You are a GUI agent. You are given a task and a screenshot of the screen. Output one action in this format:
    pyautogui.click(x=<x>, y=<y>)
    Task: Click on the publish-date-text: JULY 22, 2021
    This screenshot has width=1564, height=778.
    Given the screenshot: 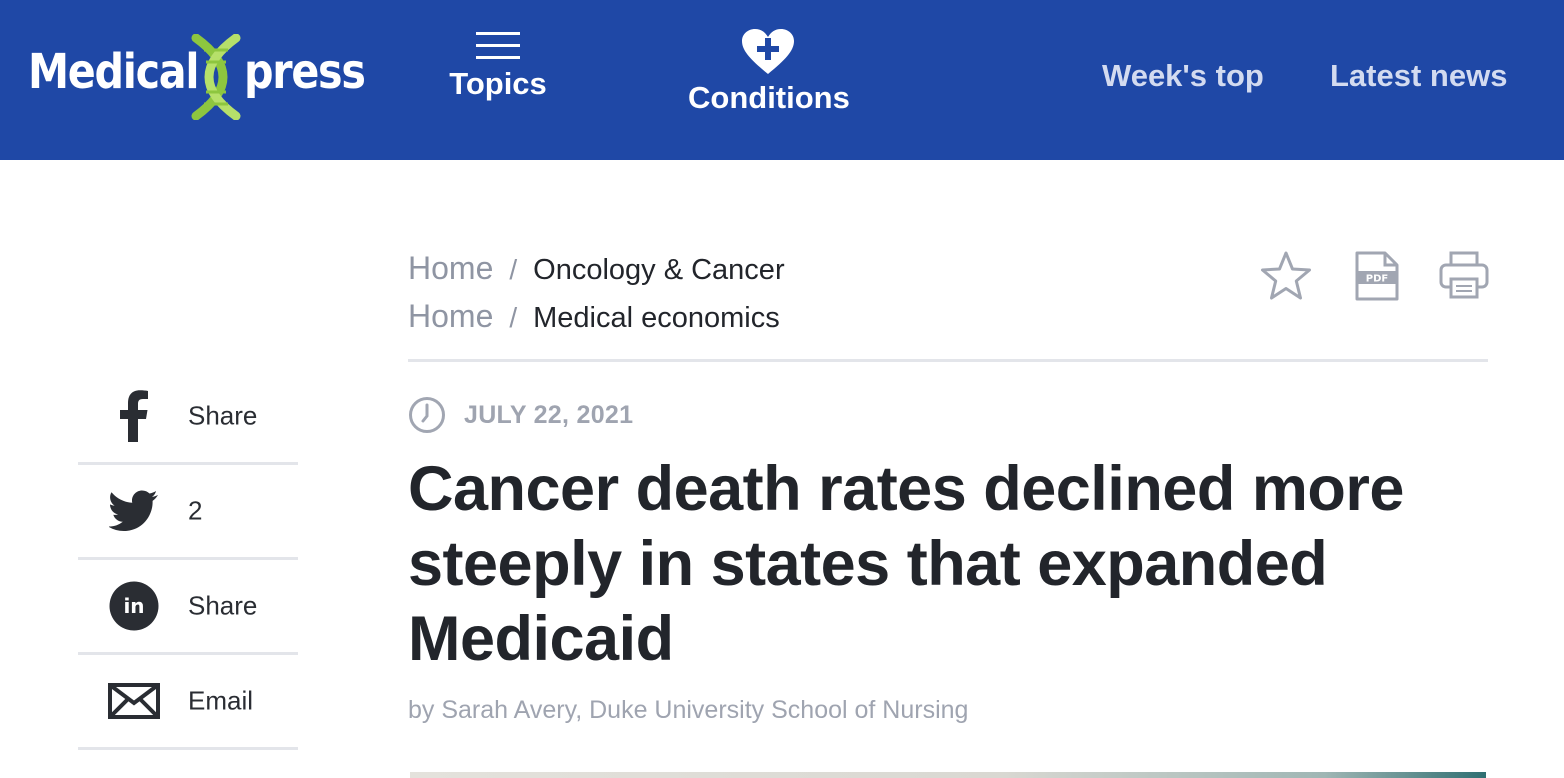 What is the action you would take?
    pyautogui.click(x=549, y=414)
    